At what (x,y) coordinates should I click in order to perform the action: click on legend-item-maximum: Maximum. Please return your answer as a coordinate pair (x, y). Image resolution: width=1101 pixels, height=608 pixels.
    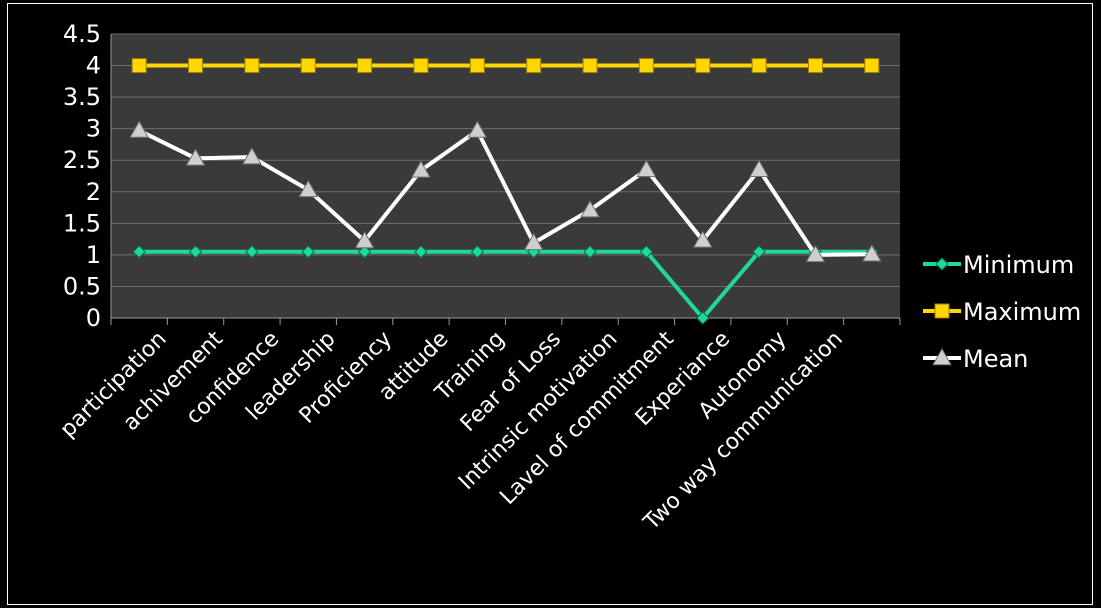
    Looking at the image, I should click on (1002, 312).